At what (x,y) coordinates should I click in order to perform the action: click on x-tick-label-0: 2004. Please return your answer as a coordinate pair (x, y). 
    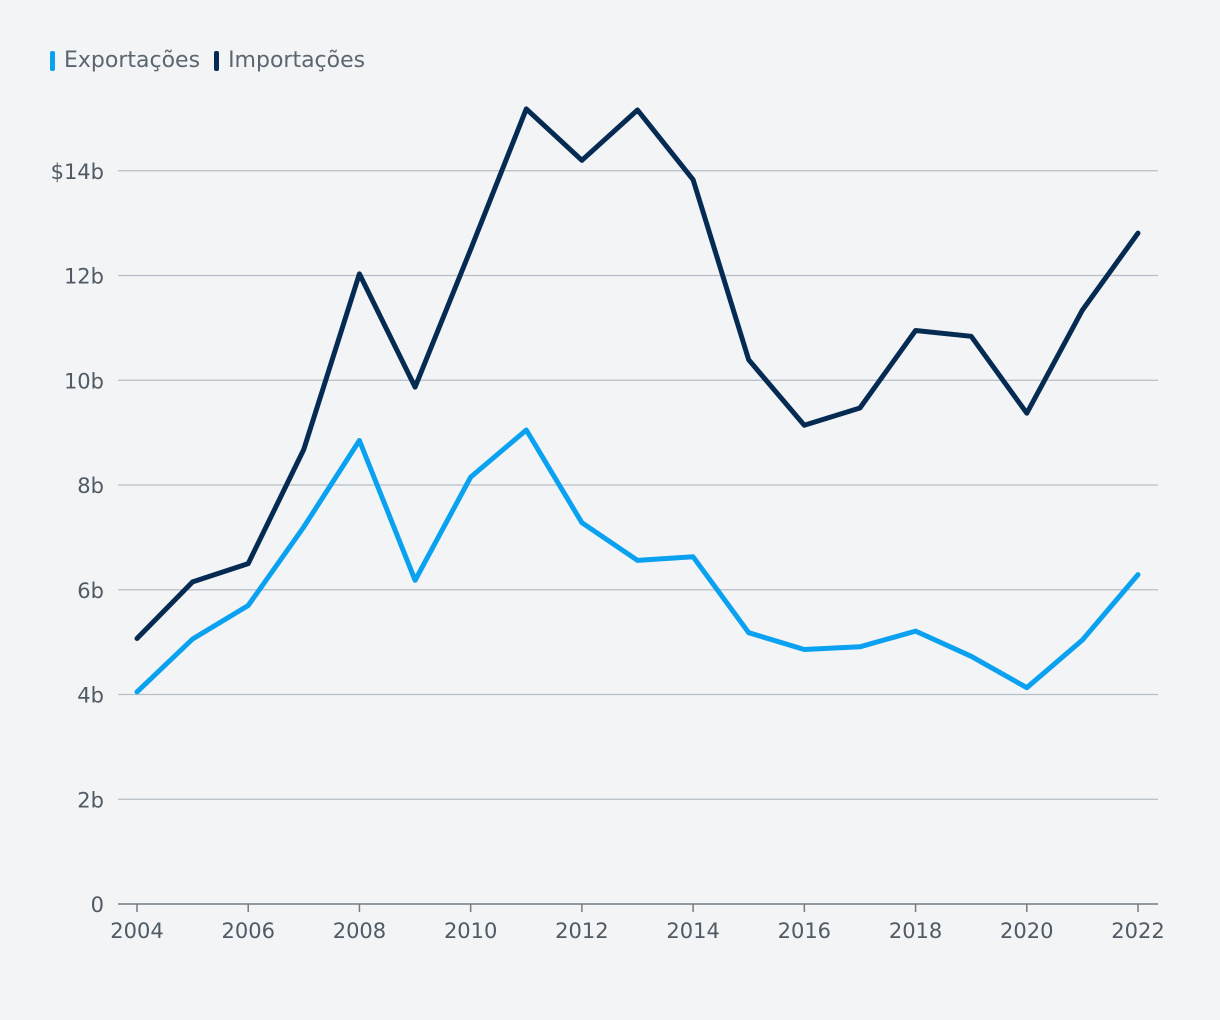
    Looking at the image, I should click on (136, 931).